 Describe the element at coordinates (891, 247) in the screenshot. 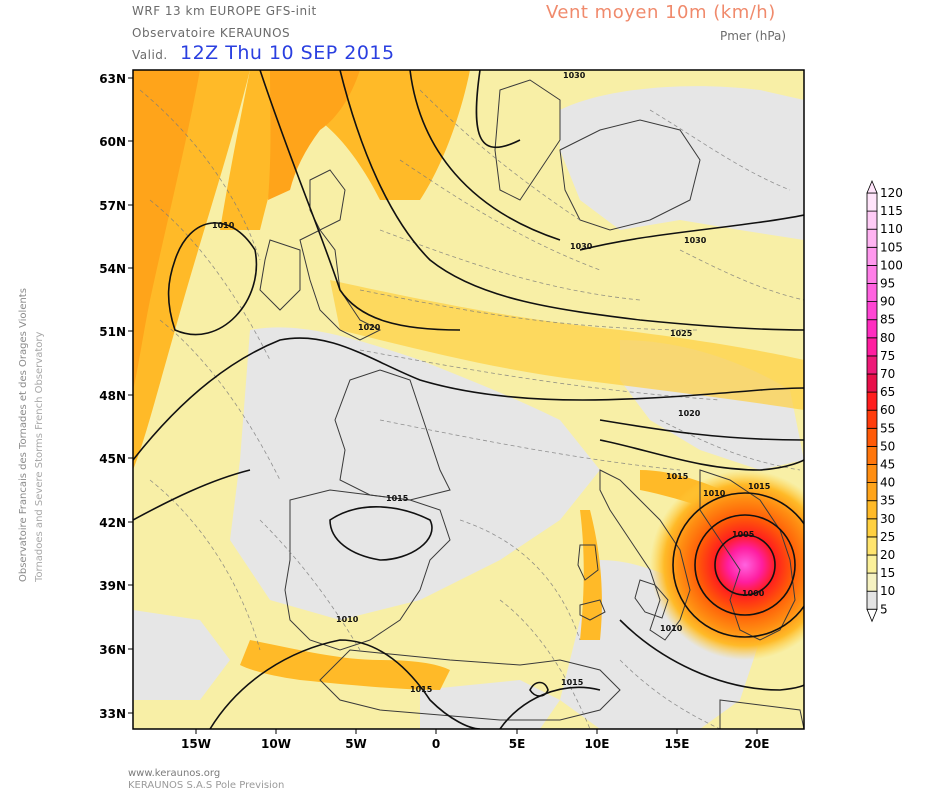

I see `colorbar-label: 105` at that location.